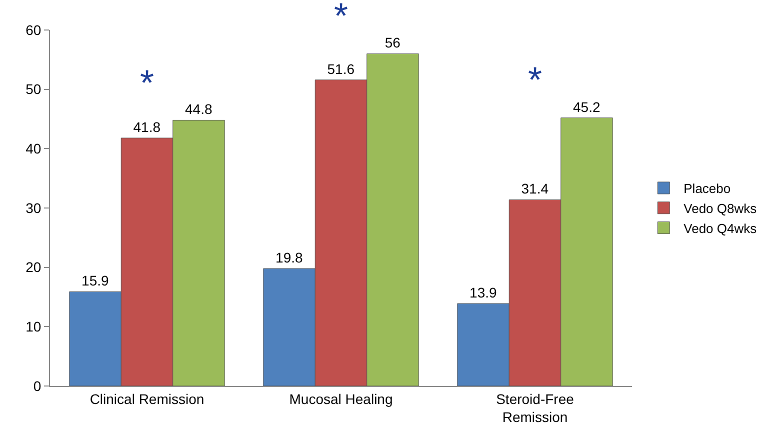  I want to click on y-tick-label: 40, so click(34, 148).